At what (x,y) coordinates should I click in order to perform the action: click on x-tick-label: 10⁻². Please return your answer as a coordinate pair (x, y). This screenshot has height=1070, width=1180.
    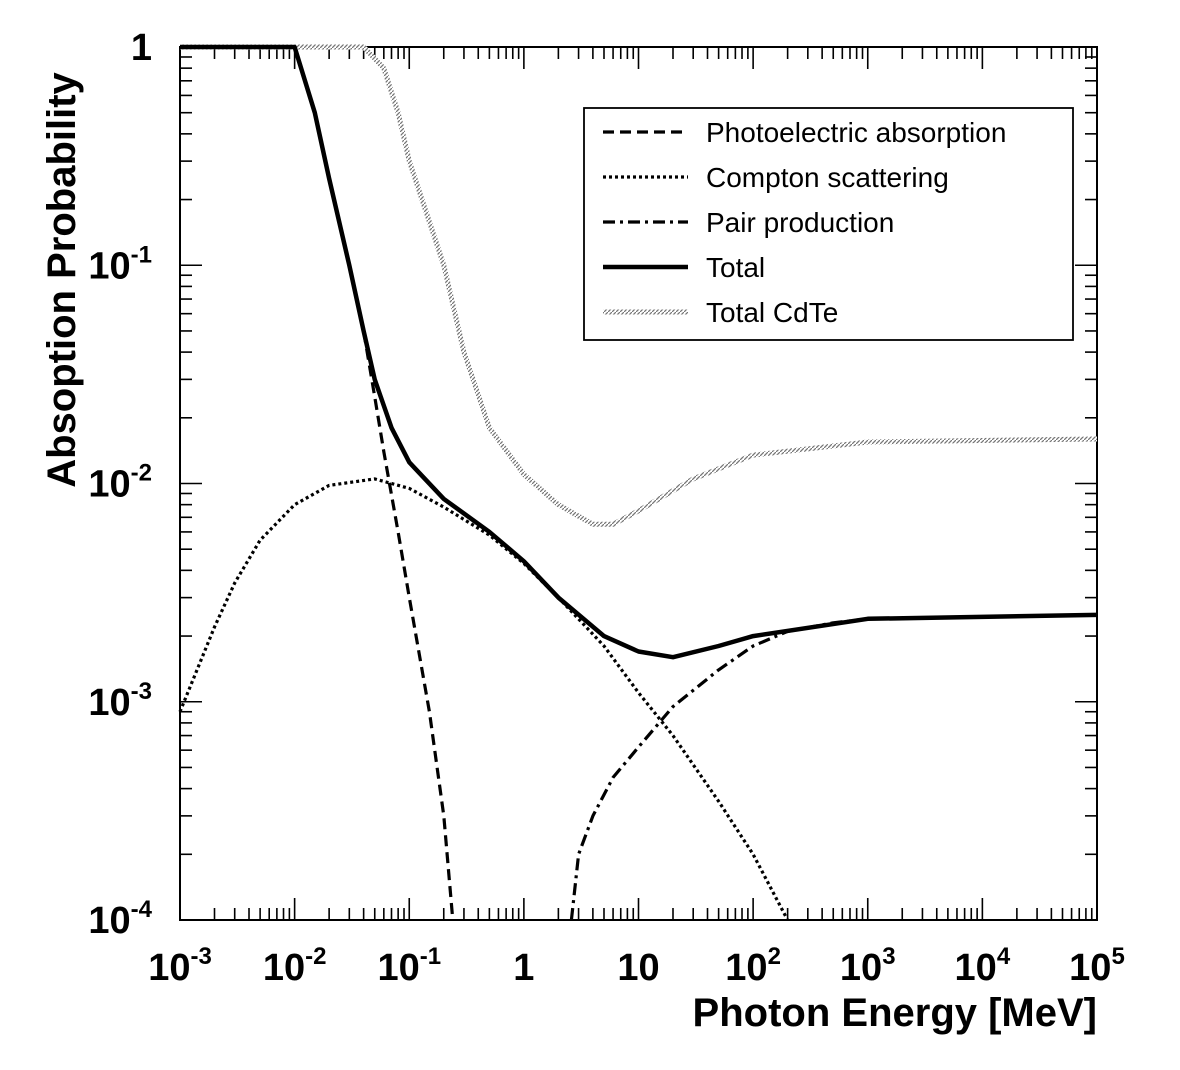
    Looking at the image, I should click on (295, 966).